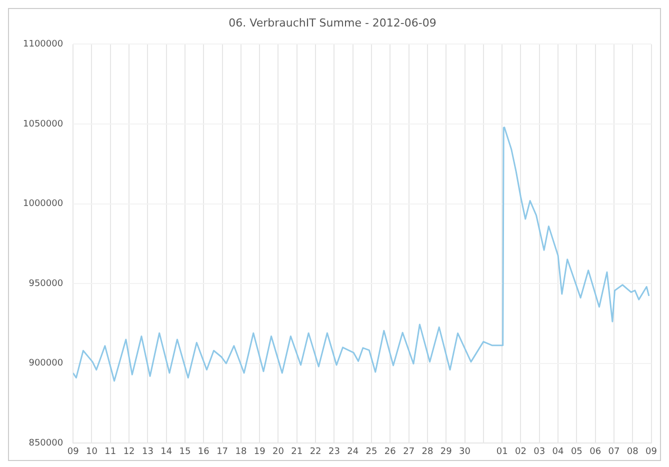  I want to click on x-tick-label: 27, so click(409, 451).